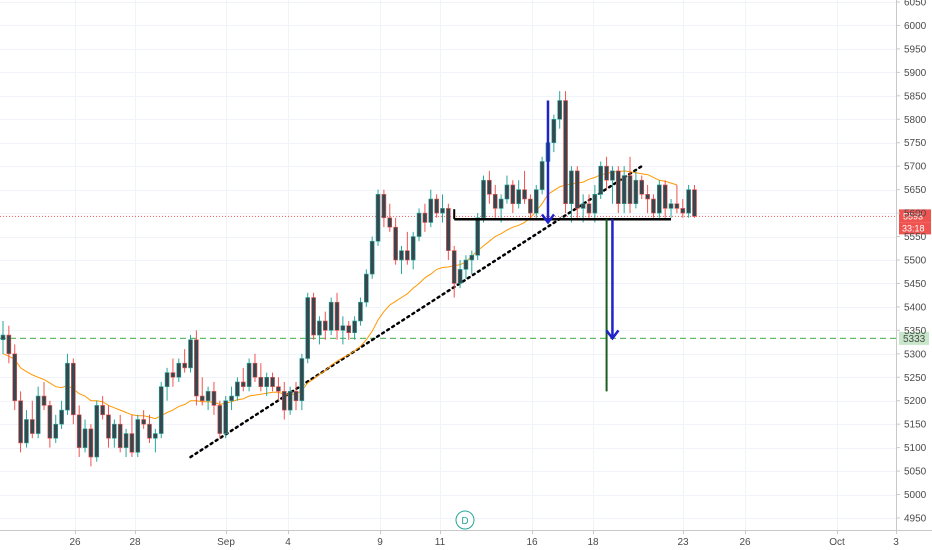 This screenshot has height=550, width=932. I want to click on y-tick-label: 5650, so click(915, 190).